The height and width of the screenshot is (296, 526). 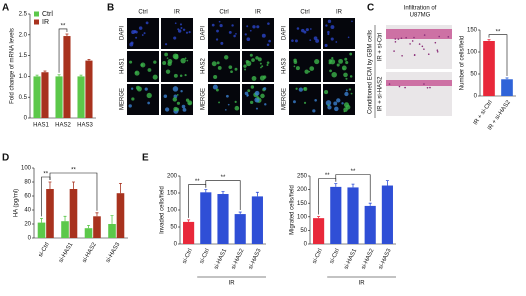 I want to click on row-label: HAS3, so click(x=285, y=66).